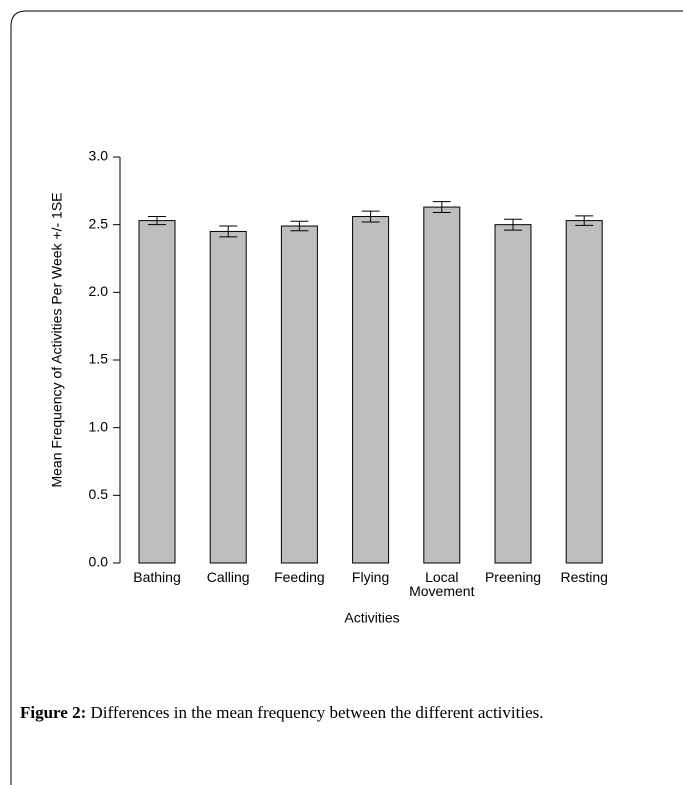 This screenshot has height=785, width=683. What do you see at coordinates (370, 577) in the screenshot?
I see `x-tick-label: Flying` at bounding box center [370, 577].